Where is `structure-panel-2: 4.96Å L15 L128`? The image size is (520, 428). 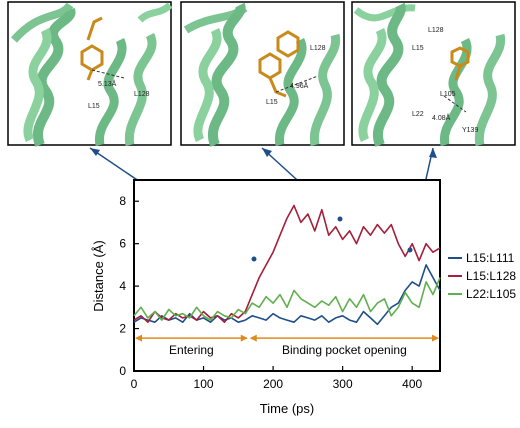
structure-panel-2: 4.96Å L15 L128 is located at coordinates (262, 74).